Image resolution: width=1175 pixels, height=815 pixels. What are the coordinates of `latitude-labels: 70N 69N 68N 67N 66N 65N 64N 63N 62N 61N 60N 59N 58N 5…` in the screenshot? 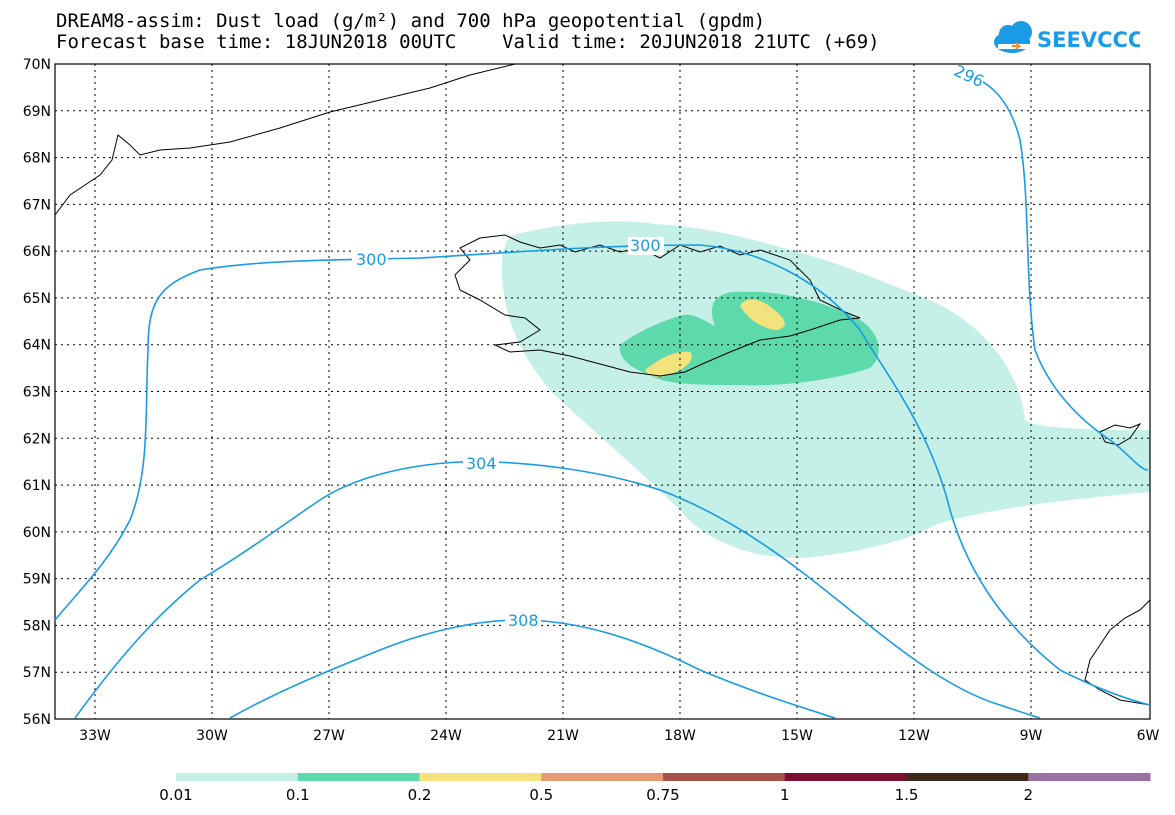 It's located at (37, 392).